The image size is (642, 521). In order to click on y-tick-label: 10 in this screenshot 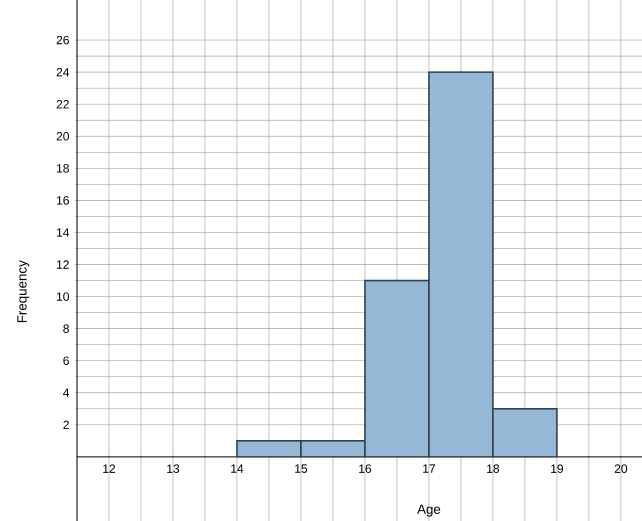, I will do `click(63, 296)`.